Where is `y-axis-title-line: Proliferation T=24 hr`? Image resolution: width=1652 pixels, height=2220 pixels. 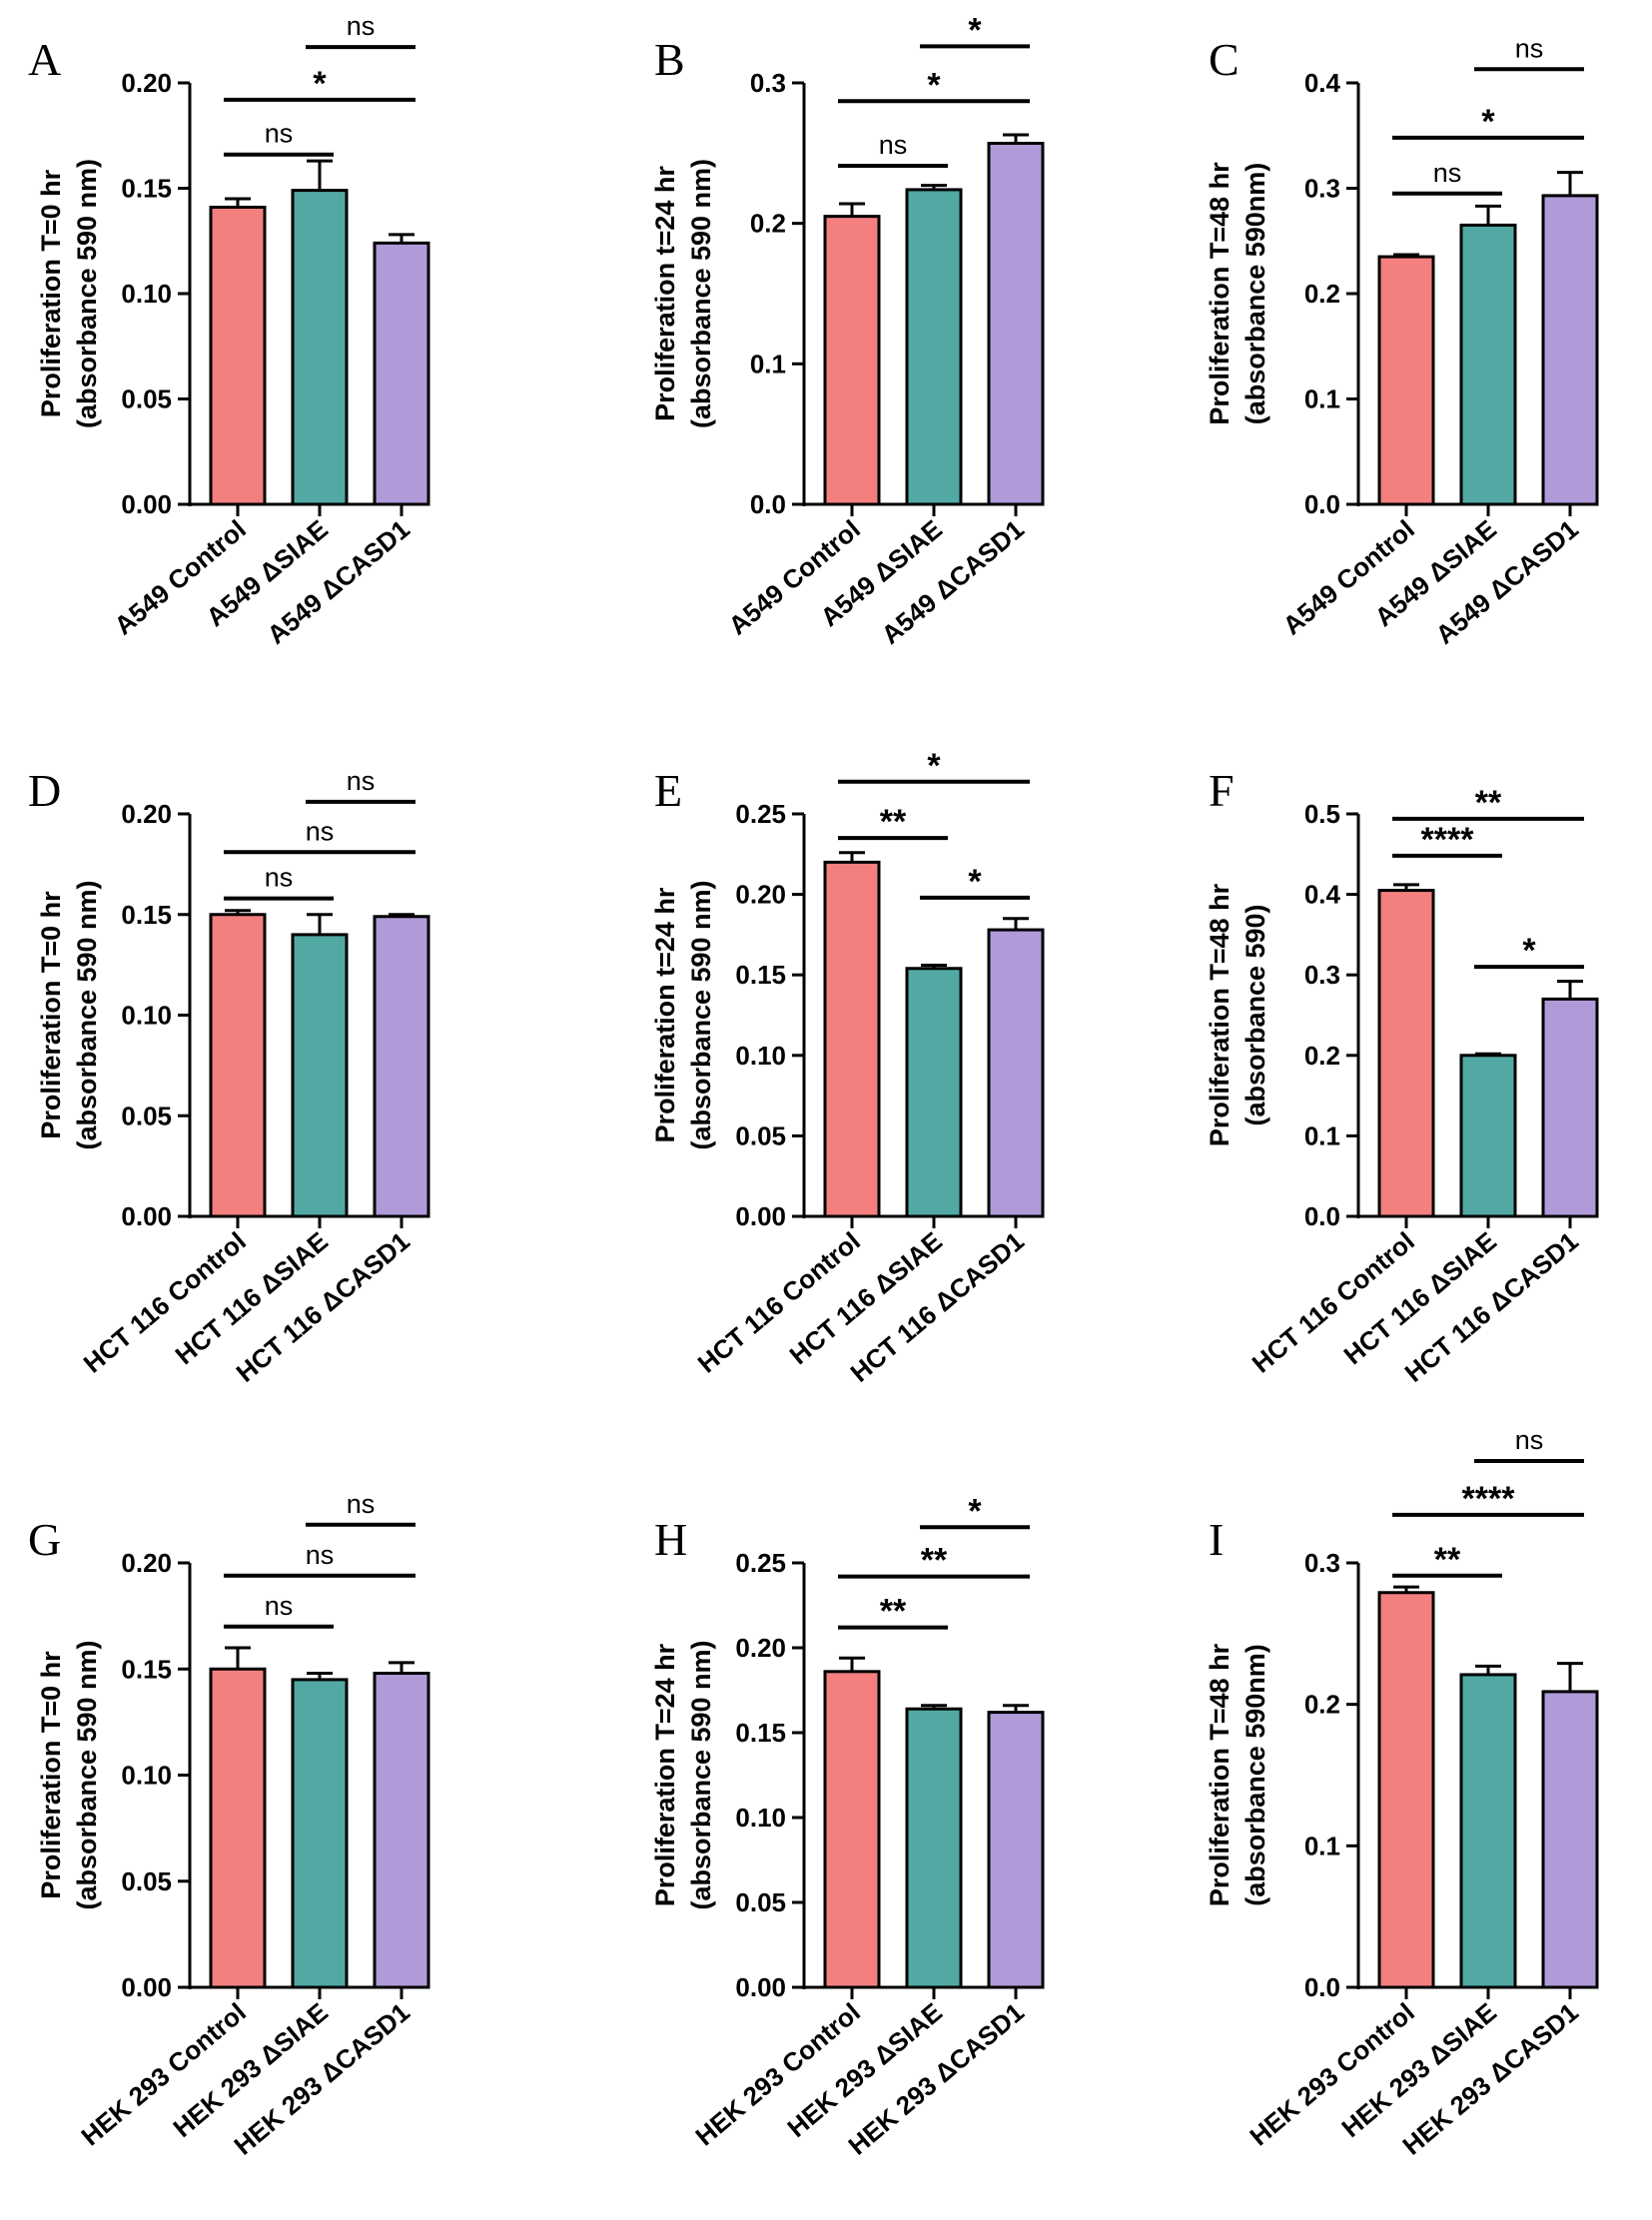 y-axis-title-line: Proliferation T=24 hr is located at coordinates (665, 1774).